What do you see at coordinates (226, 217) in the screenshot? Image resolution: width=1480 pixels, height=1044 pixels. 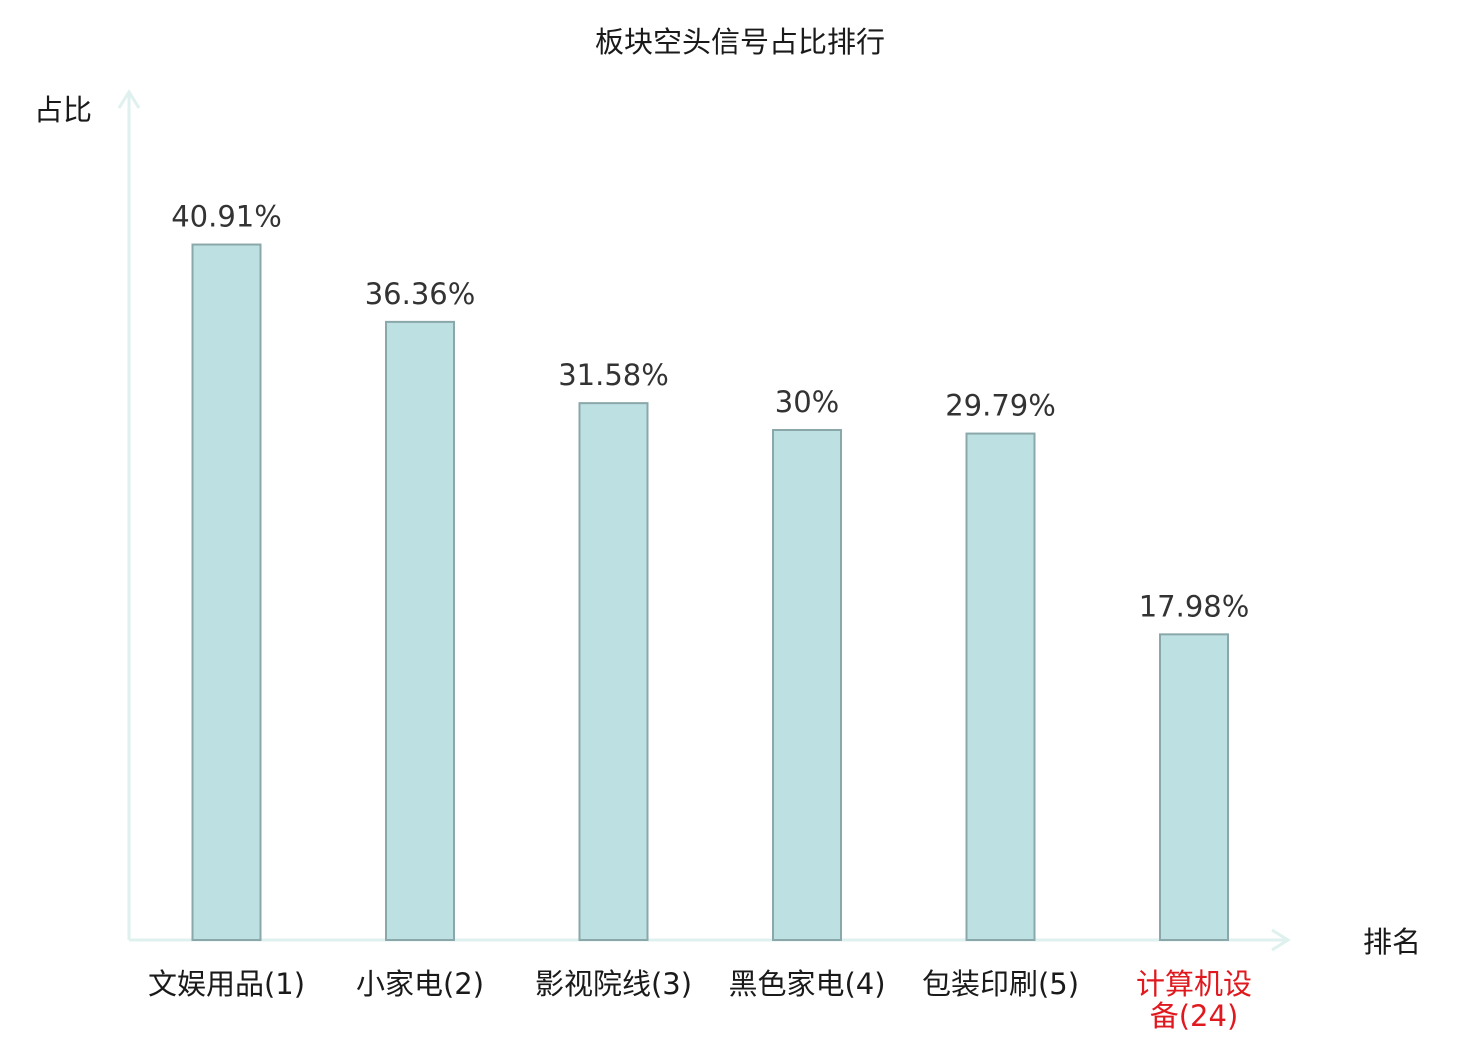 I see `value-label-1: 40.91%` at bounding box center [226, 217].